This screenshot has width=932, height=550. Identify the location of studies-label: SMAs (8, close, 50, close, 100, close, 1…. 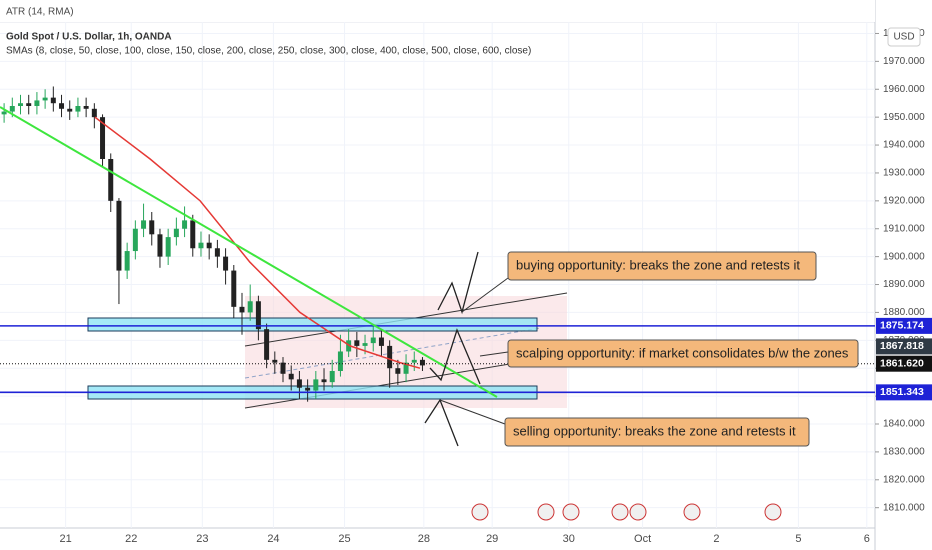
(268, 51).